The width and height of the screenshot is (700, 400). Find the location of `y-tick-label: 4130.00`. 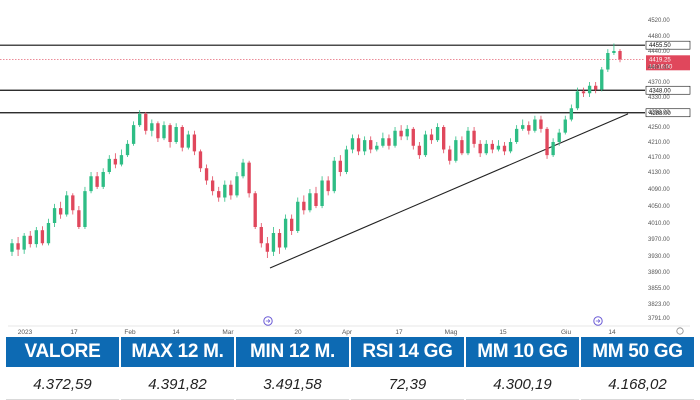

y-tick-label: 4130.00 is located at coordinates (659, 173).